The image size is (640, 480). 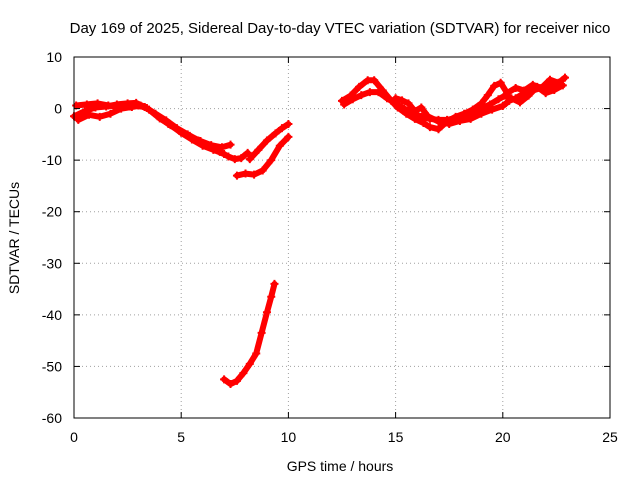 What do you see at coordinates (52, 366) in the screenshot?
I see `y-tick-label: -50` at bounding box center [52, 366].